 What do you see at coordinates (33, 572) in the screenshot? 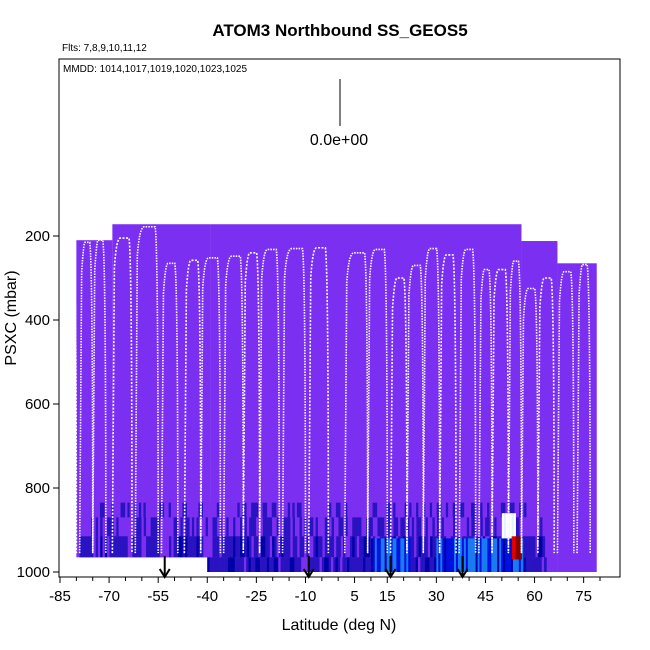
I see `y-tick-label: 1000` at bounding box center [33, 572].